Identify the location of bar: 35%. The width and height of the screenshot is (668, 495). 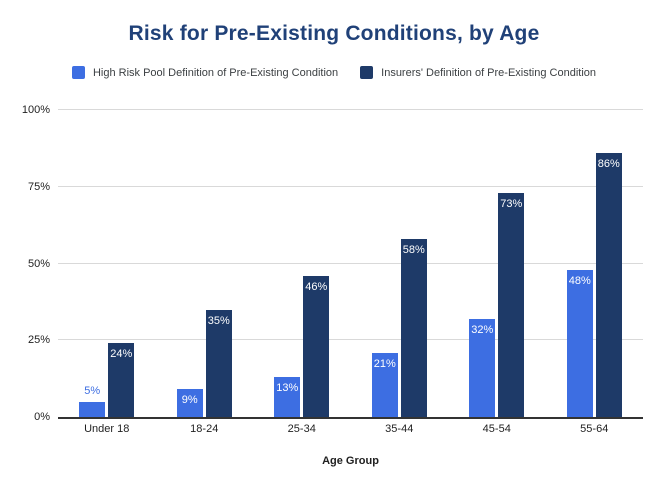
(218, 363).